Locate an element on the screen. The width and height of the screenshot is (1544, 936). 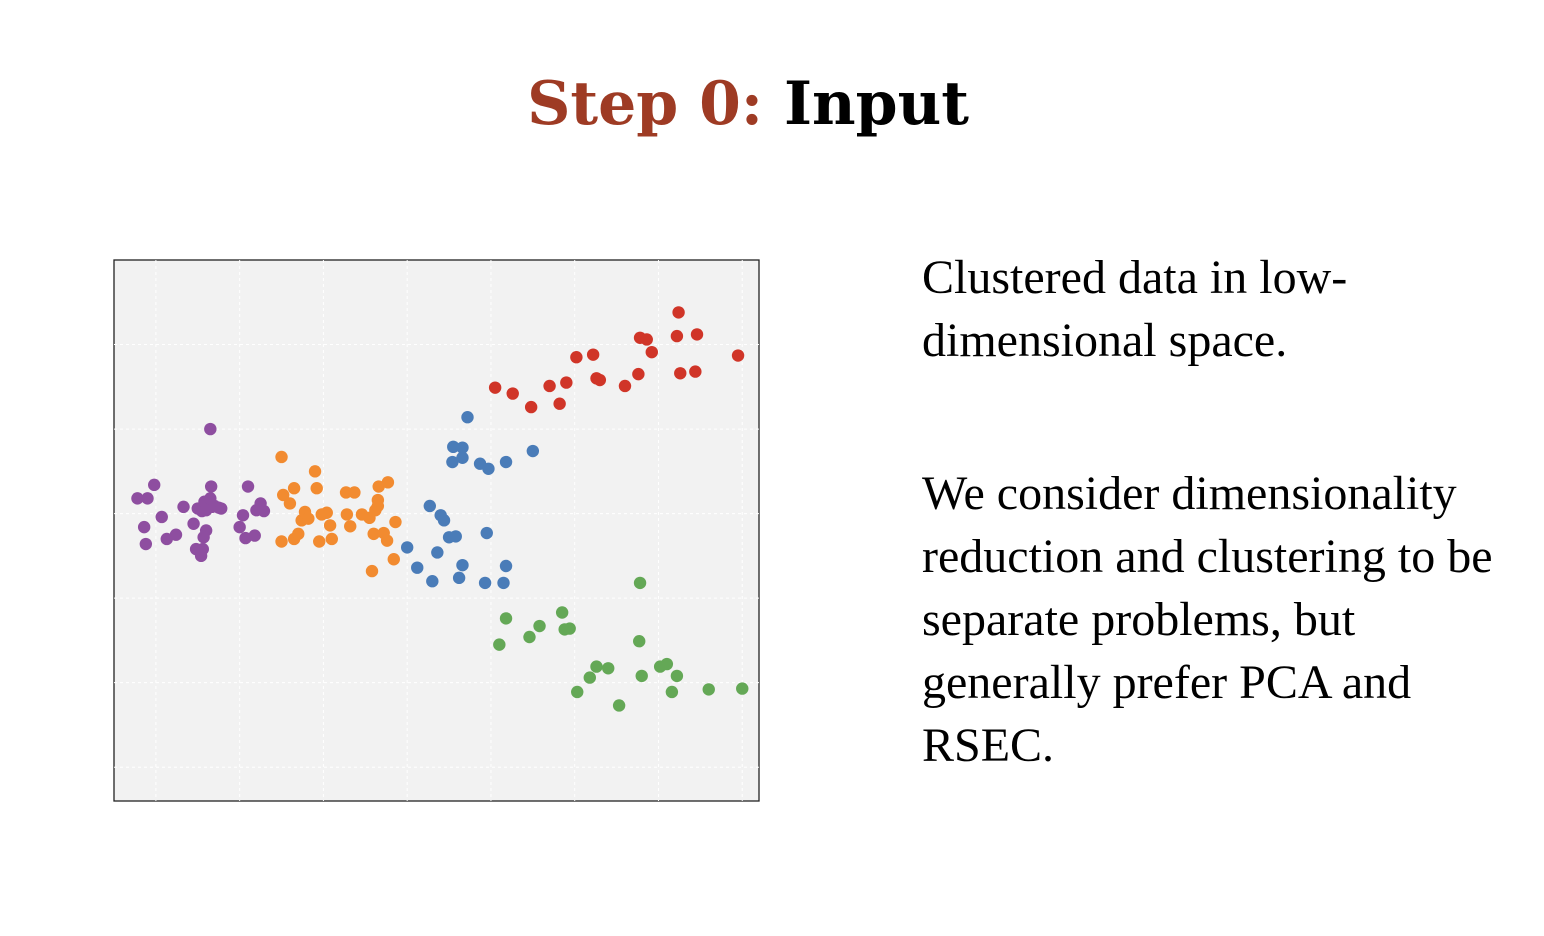
title-step-label: Step 0: is located at coordinates (645, 104).